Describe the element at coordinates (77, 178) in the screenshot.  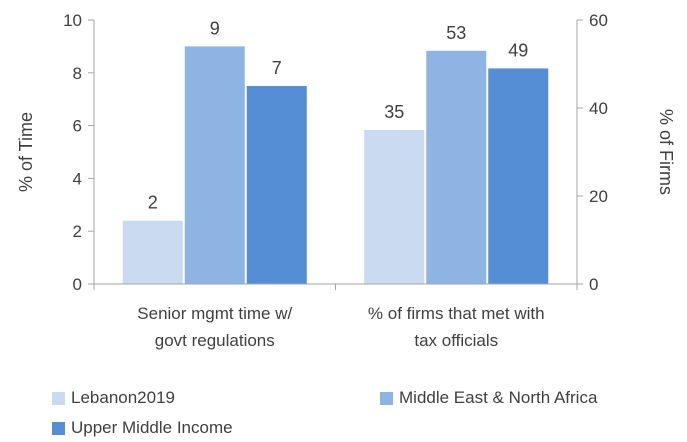
I see `left-tick-label: 4` at that location.